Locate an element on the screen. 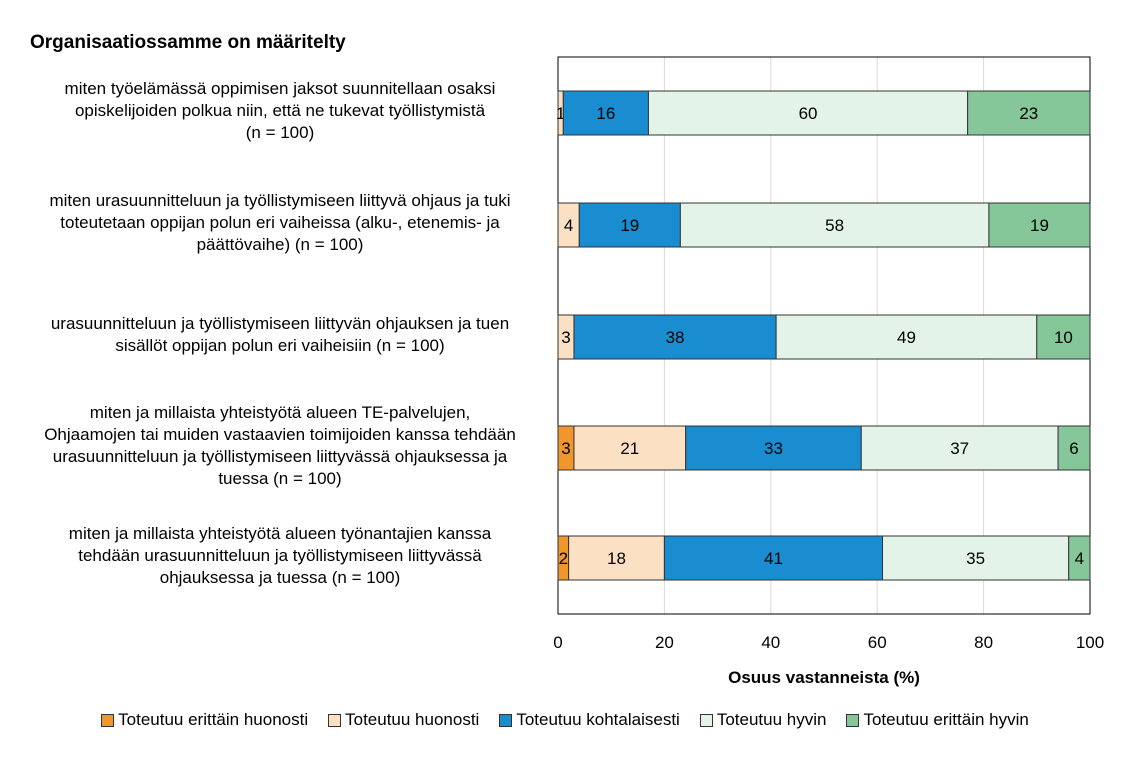 The width and height of the screenshot is (1130, 757). category-label-line: ohjauksessa ja tuessa (n = 100) is located at coordinates (280, 577).